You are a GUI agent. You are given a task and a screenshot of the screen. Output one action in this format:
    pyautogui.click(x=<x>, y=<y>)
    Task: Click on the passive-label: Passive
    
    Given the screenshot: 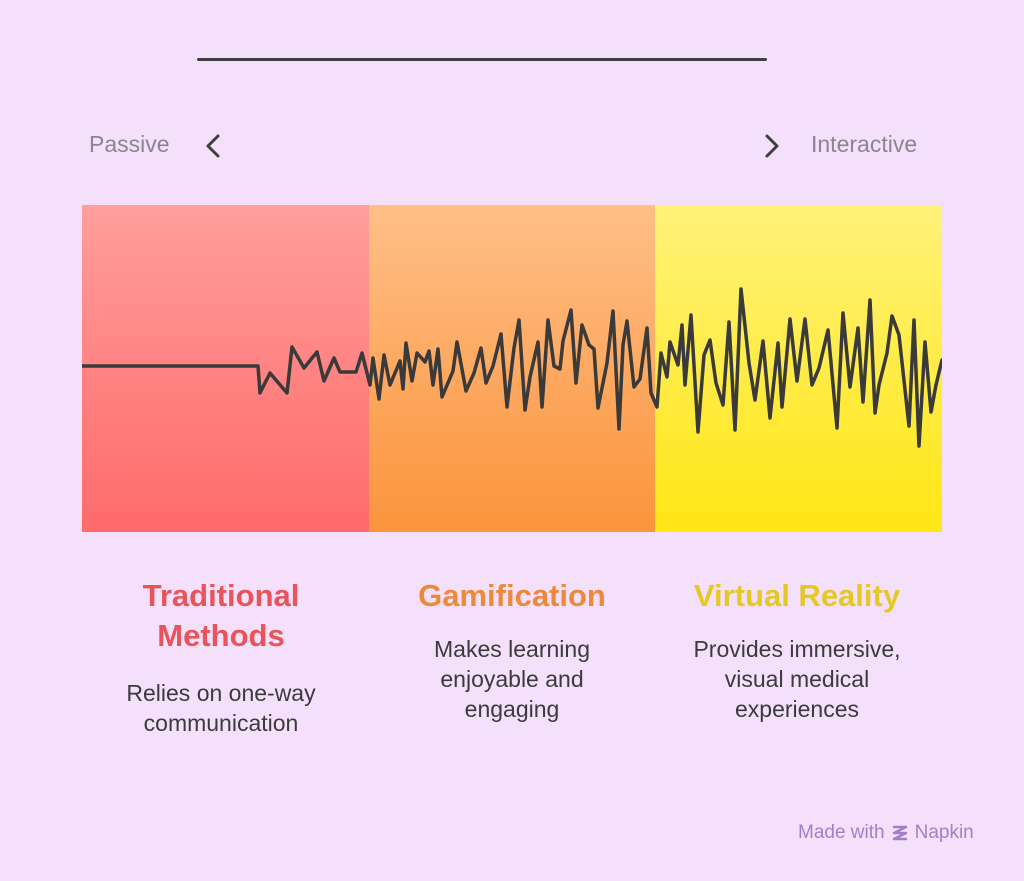 What is the action you would take?
    pyautogui.click(x=129, y=144)
    